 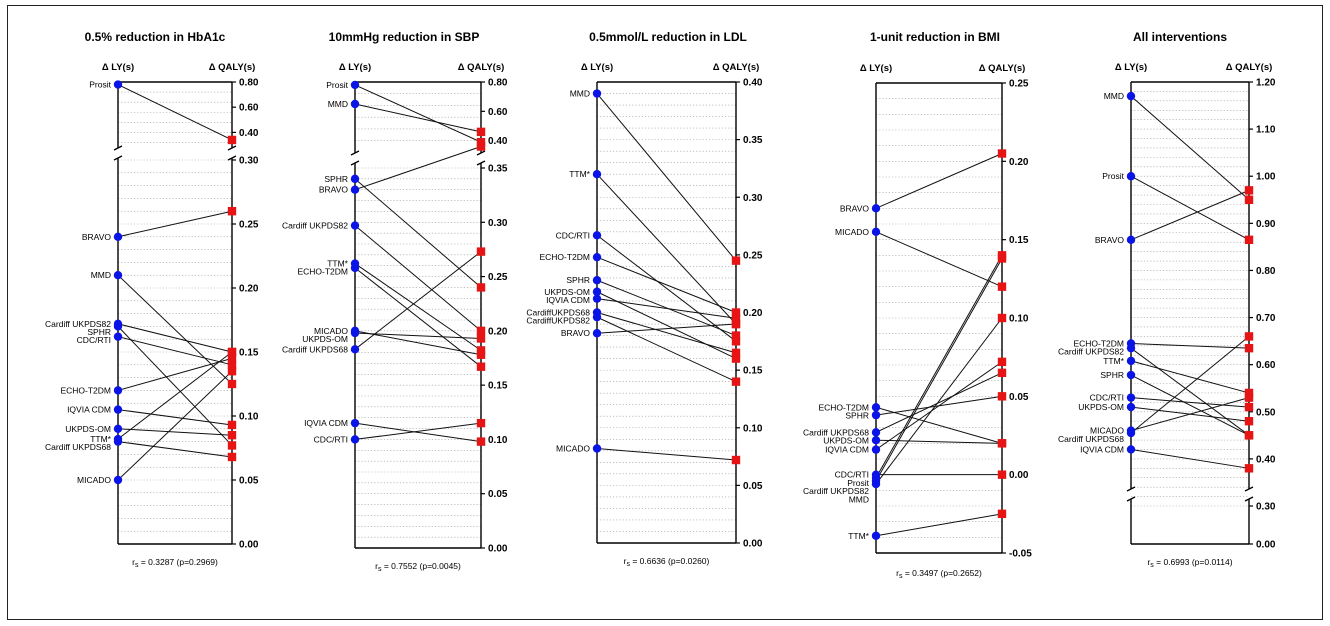 I want to click on panel-1-title: 0.5% reduction in HbA1c, so click(x=155, y=37).